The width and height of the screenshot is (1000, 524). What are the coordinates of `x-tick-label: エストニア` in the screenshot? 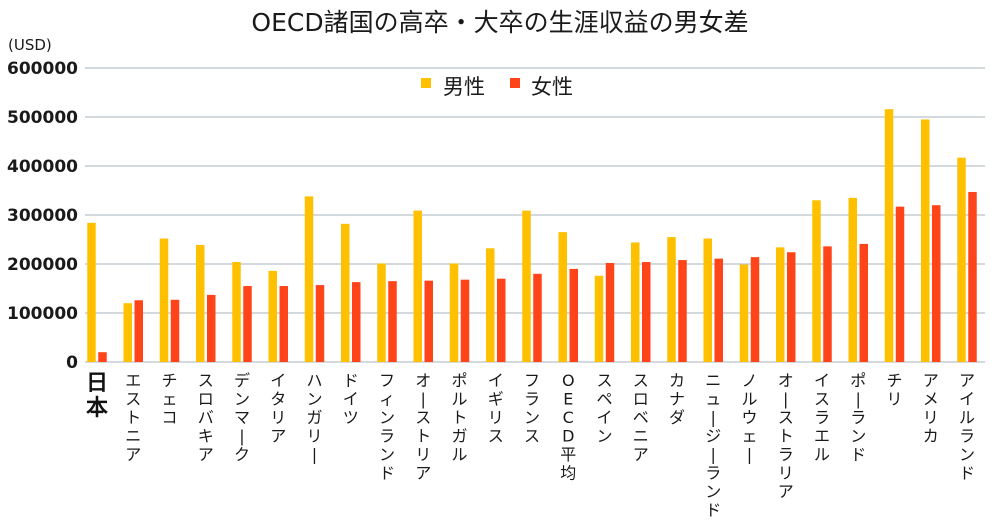 It's located at (133, 417).